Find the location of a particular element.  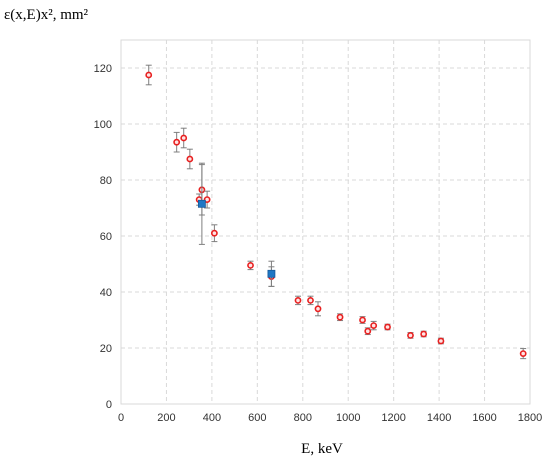

x-tick-label: 800 is located at coordinates (303, 418).